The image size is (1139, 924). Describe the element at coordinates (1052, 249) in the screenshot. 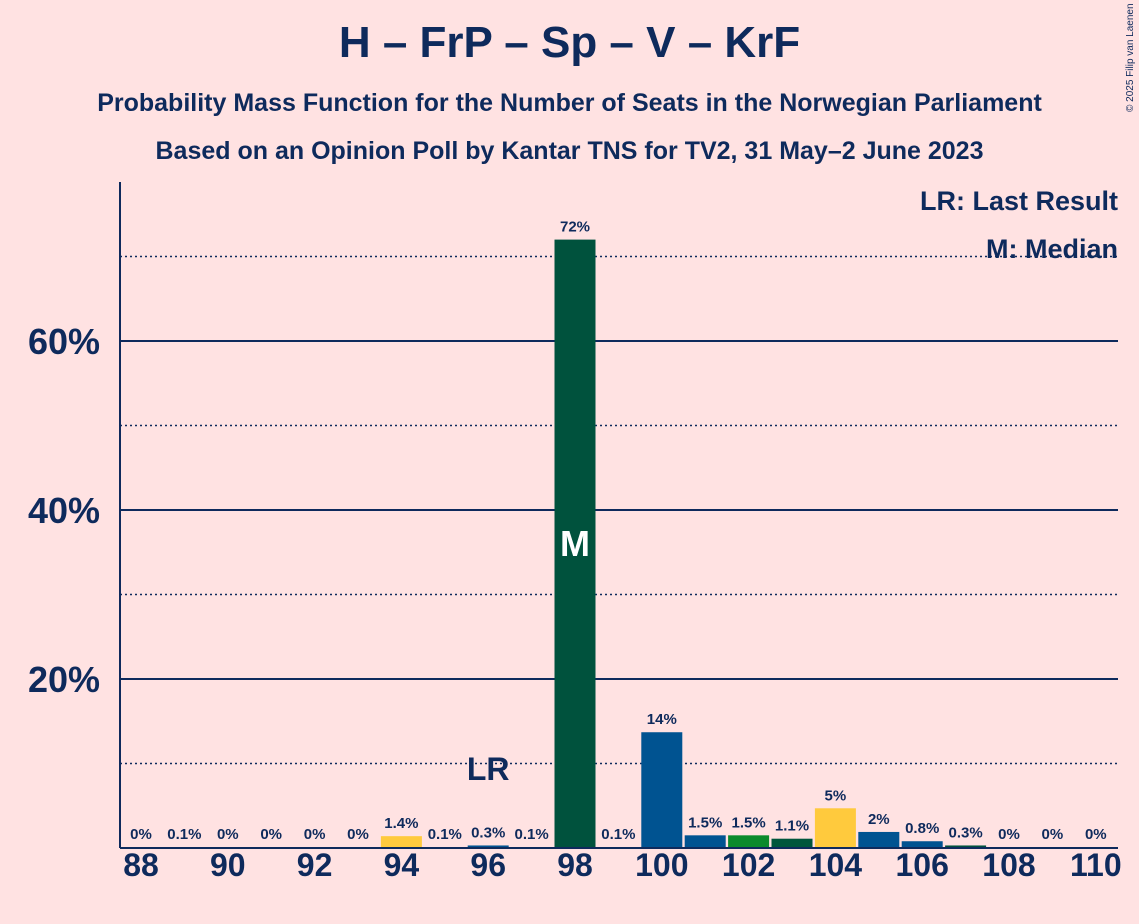

I see `legend-entry: M: Median` at that location.